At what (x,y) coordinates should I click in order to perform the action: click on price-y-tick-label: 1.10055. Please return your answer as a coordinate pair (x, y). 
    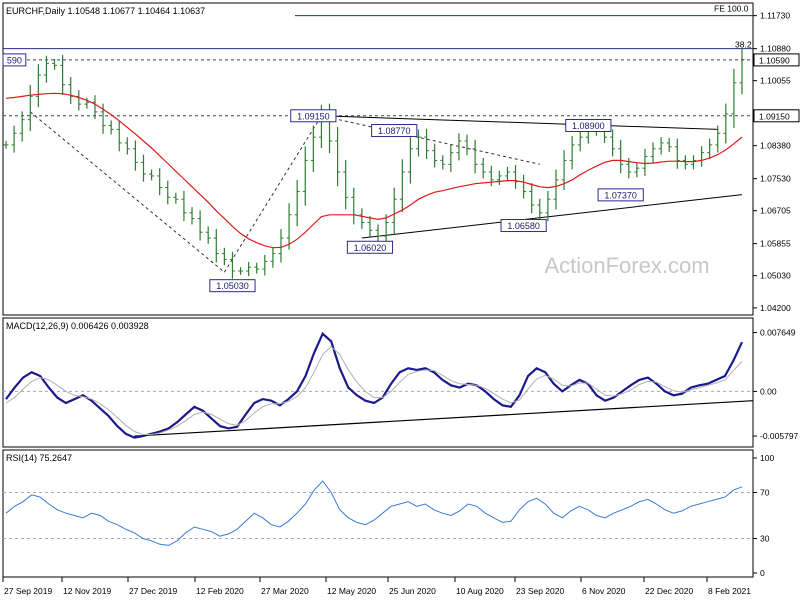
    Looking at the image, I should click on (775, 81).